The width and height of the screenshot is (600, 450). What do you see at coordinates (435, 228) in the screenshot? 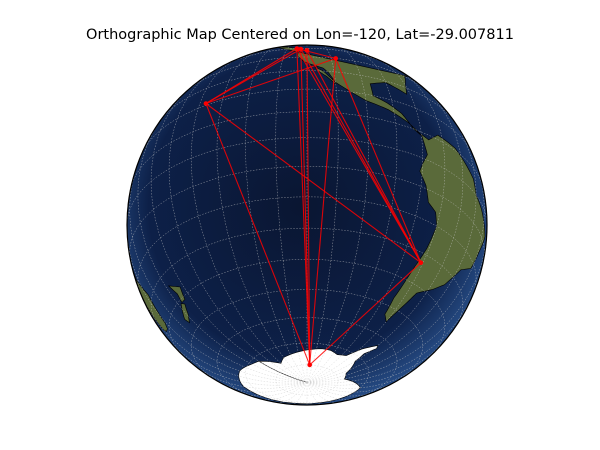
I see `south-america-landmass` at bounding box center [435, 228].